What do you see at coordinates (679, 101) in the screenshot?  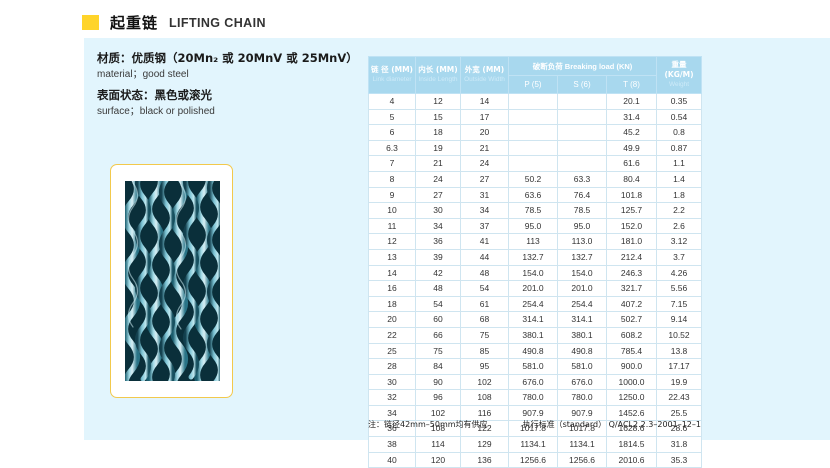 I see `cell-weight: 0.35` at bounding box center [679, 101].